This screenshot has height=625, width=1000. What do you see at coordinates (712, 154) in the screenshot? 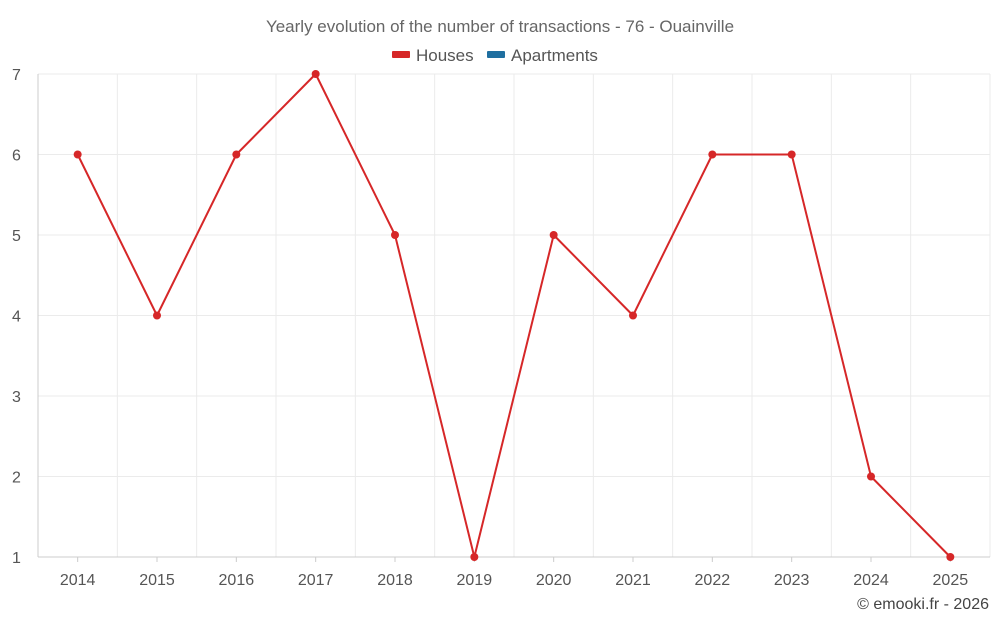
I see `data-point-houses-2022` at bounding box center [712, 154].